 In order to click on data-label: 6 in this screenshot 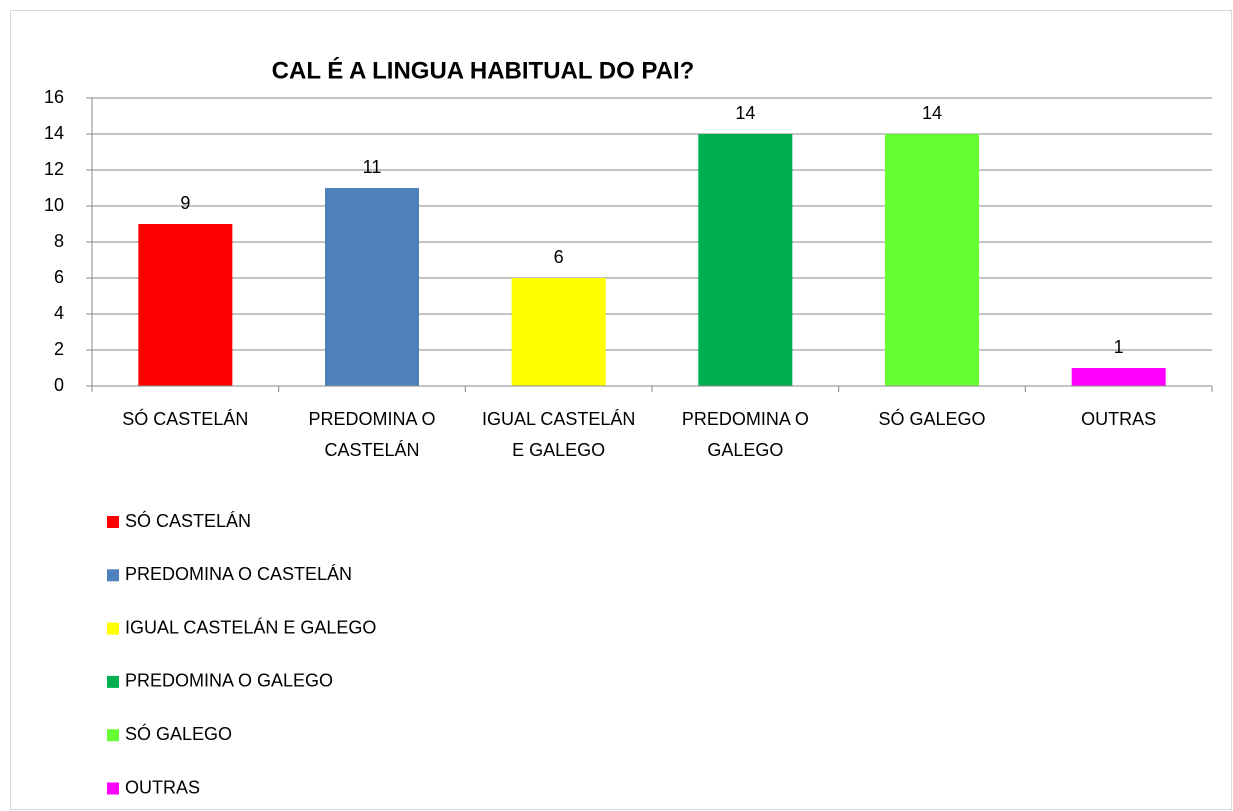, I will do `click(559, 257)`.